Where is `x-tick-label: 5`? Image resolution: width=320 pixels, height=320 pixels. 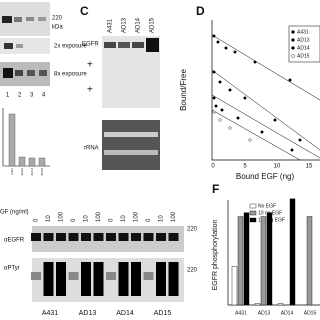 x-tick-label: 5 is located at coordinates (245, 167).